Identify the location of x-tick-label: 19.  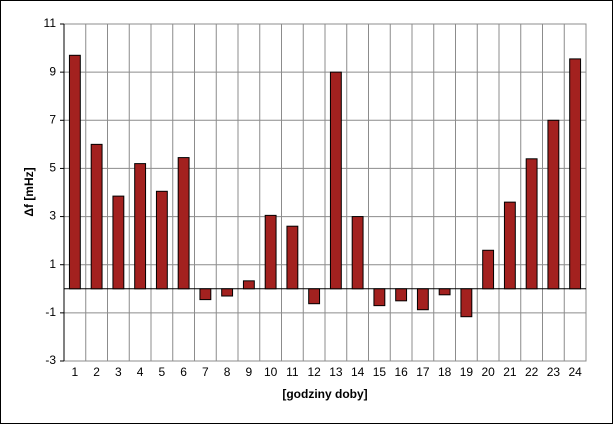
(467, 372).